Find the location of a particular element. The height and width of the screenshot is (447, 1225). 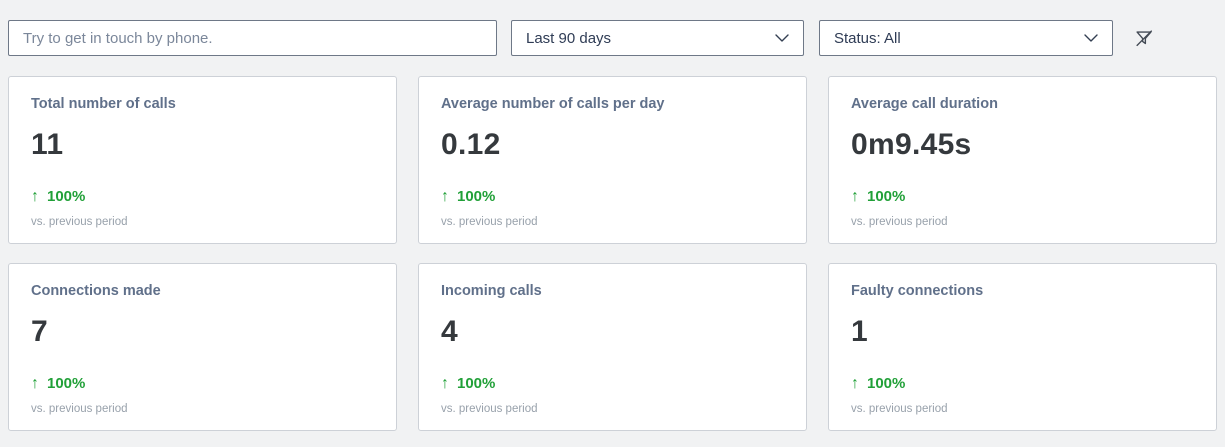

card-value: 11 is located at coordinates (47, 144).